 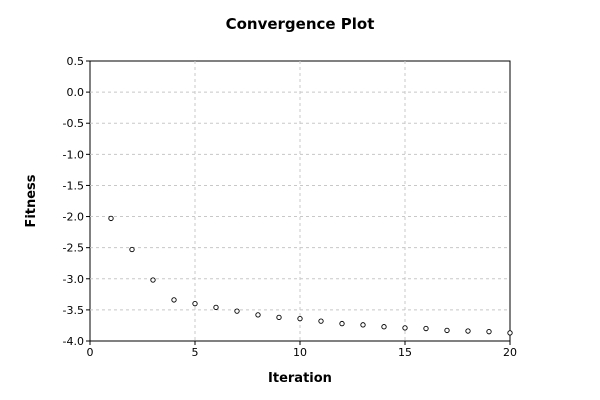 I want to click on x-tick-label: 0, so click(x=90, y=352).